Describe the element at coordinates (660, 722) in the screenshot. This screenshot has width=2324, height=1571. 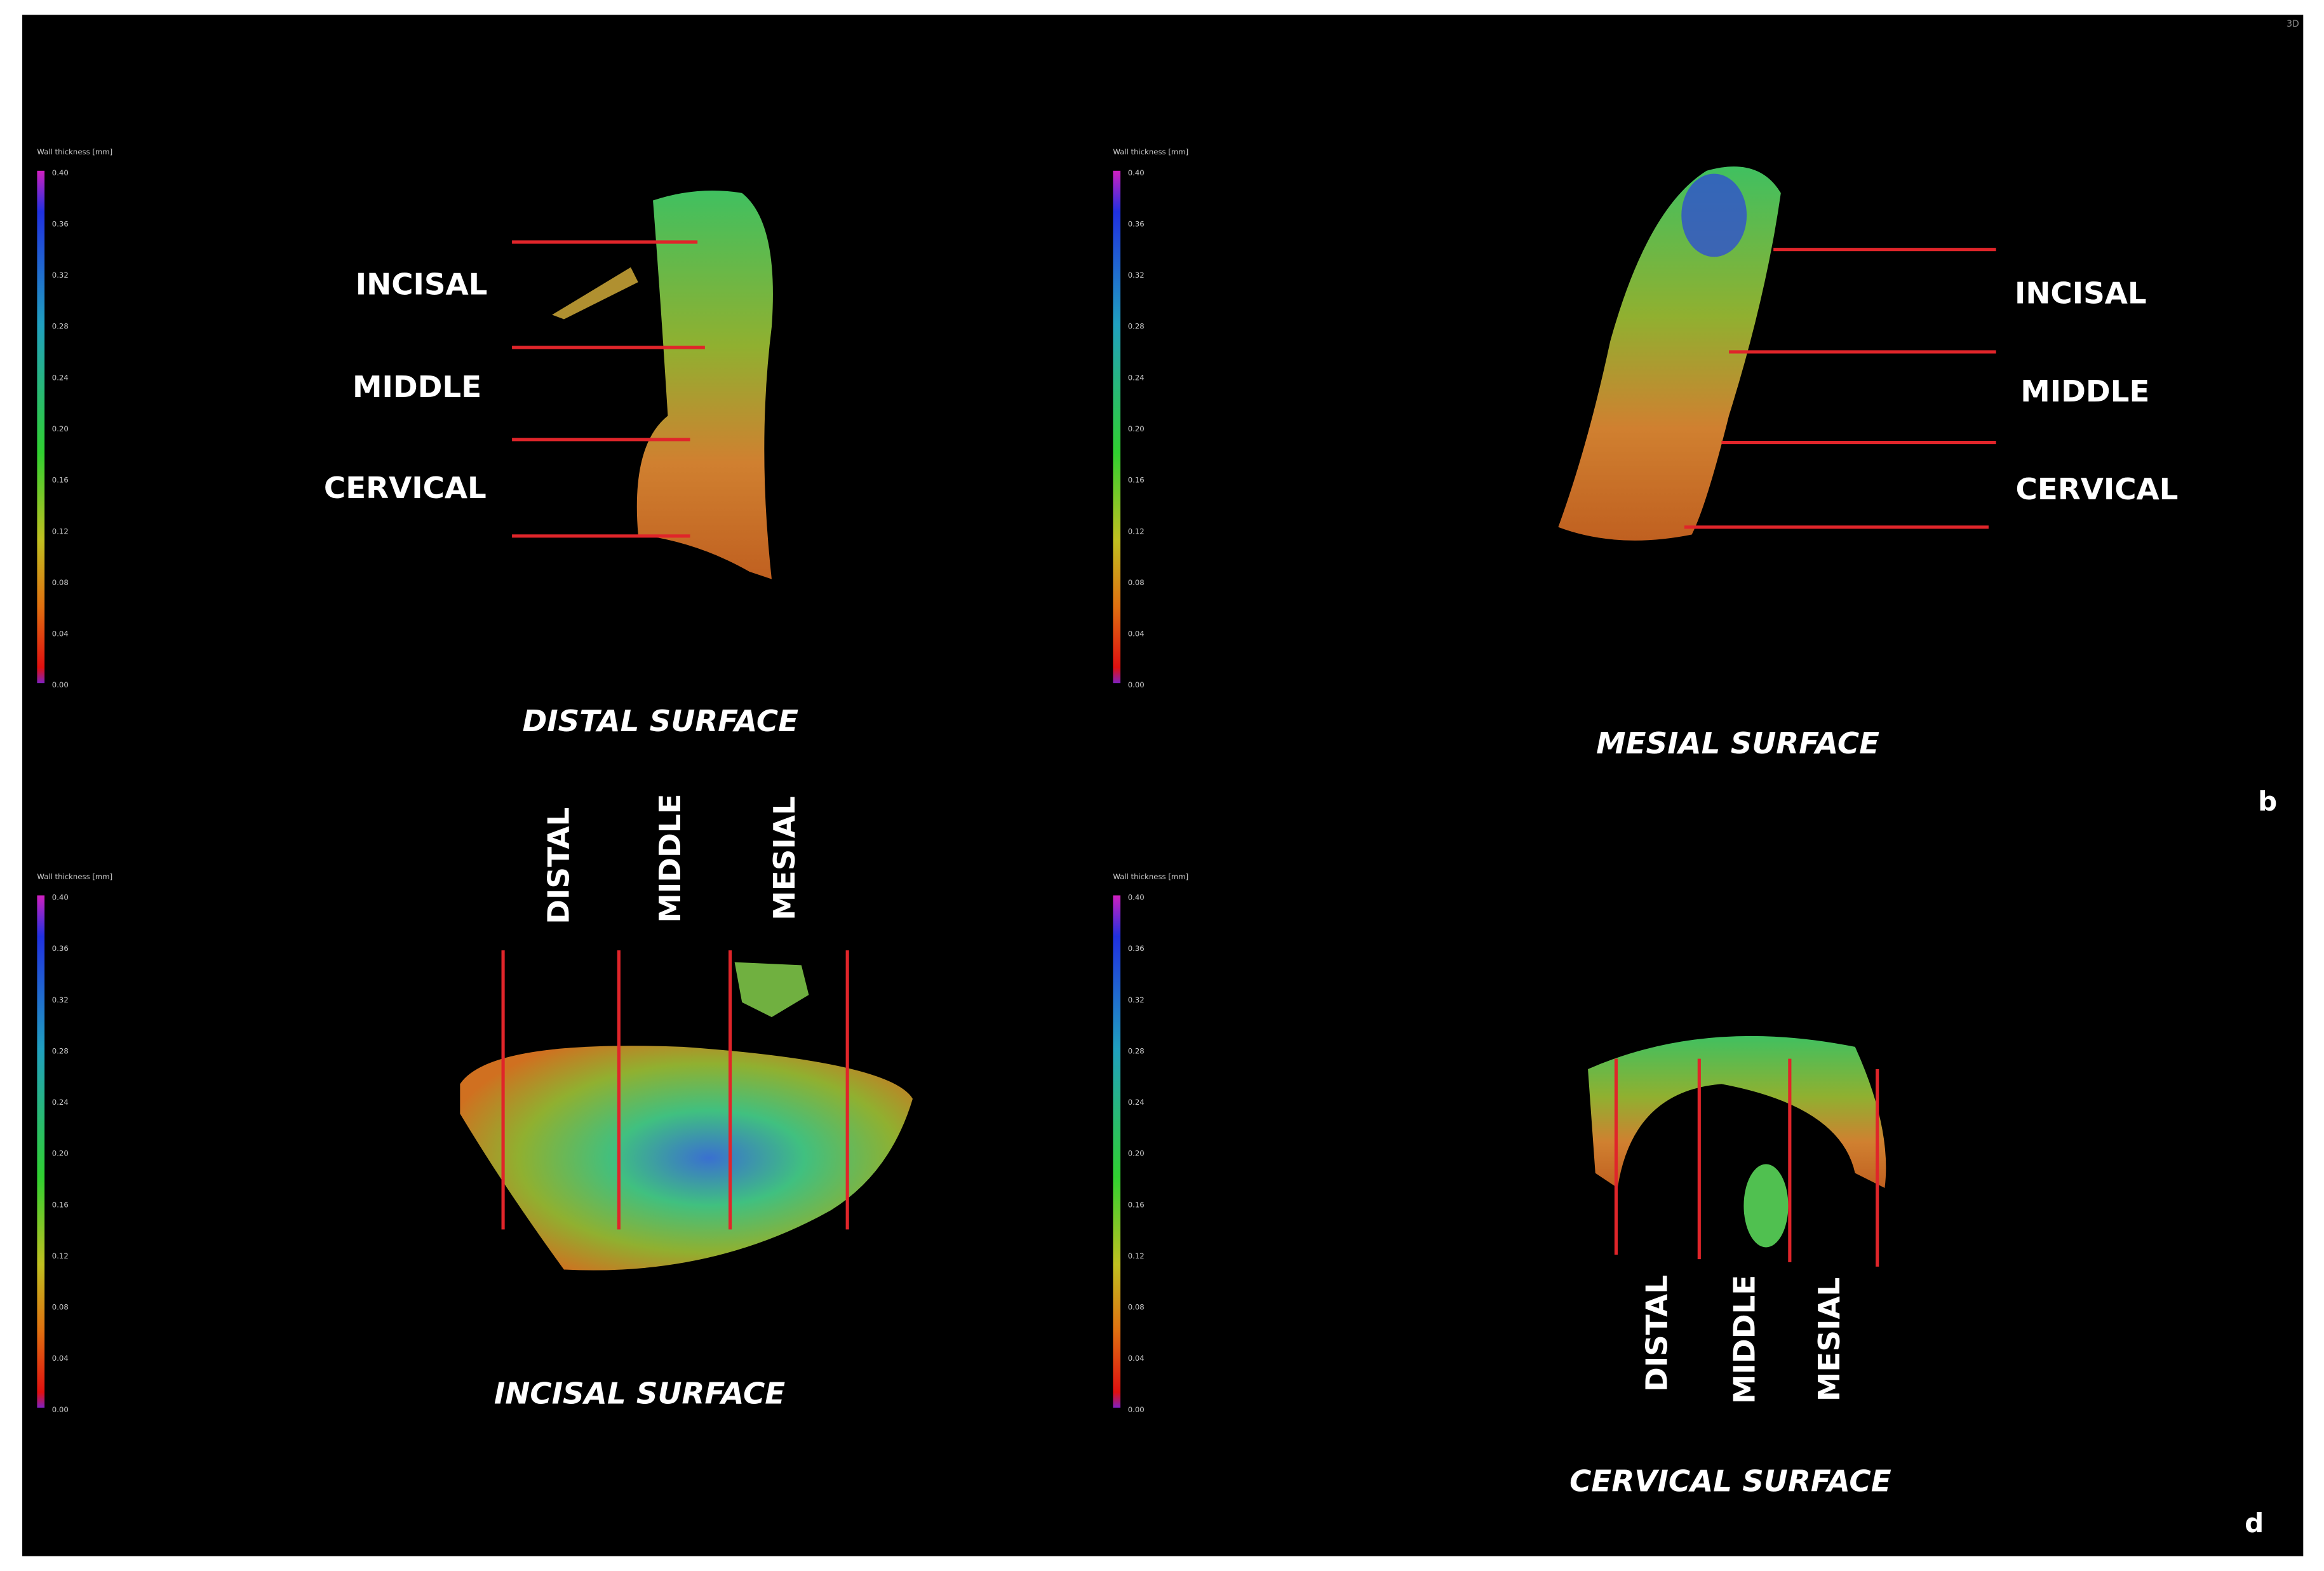
I see `surface-title: DISTAL SURFACE` at that location.